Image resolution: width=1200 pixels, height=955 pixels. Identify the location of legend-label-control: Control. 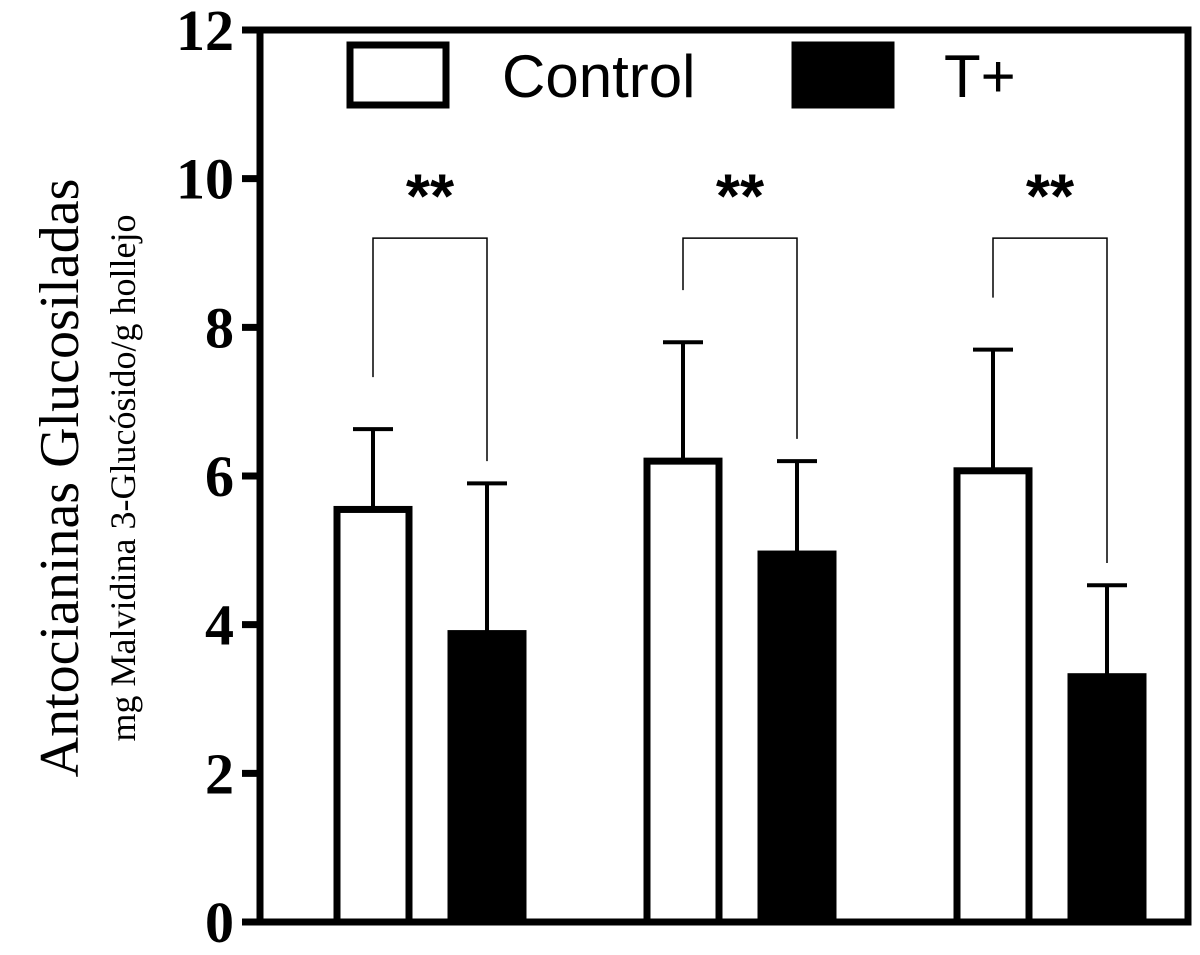
(598, 76).